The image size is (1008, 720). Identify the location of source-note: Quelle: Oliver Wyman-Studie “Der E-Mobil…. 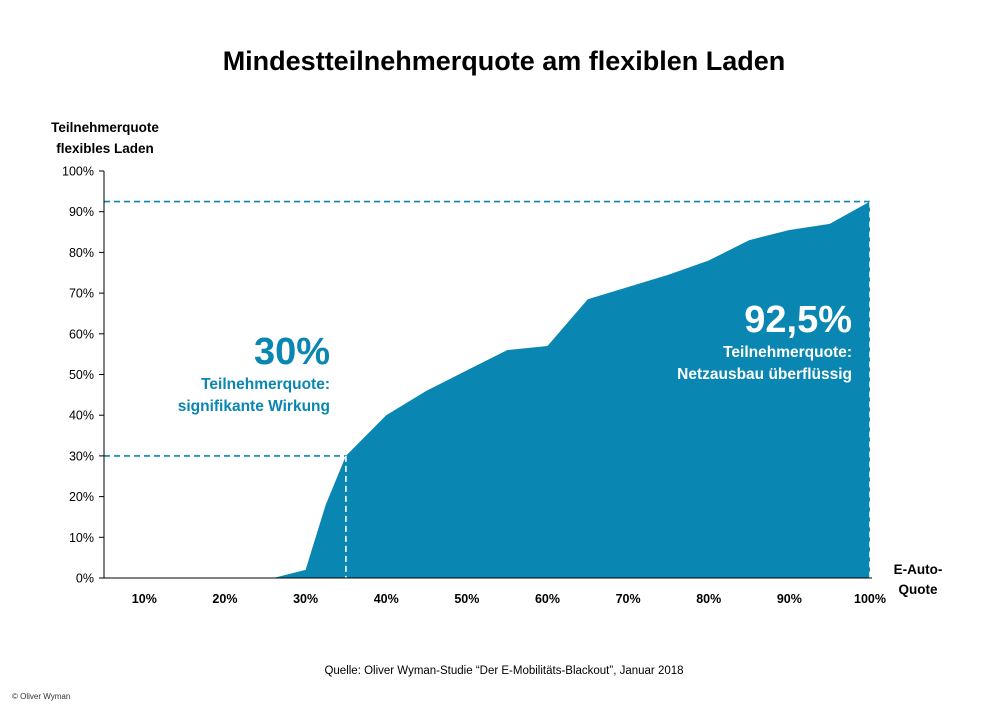
(504, 671).